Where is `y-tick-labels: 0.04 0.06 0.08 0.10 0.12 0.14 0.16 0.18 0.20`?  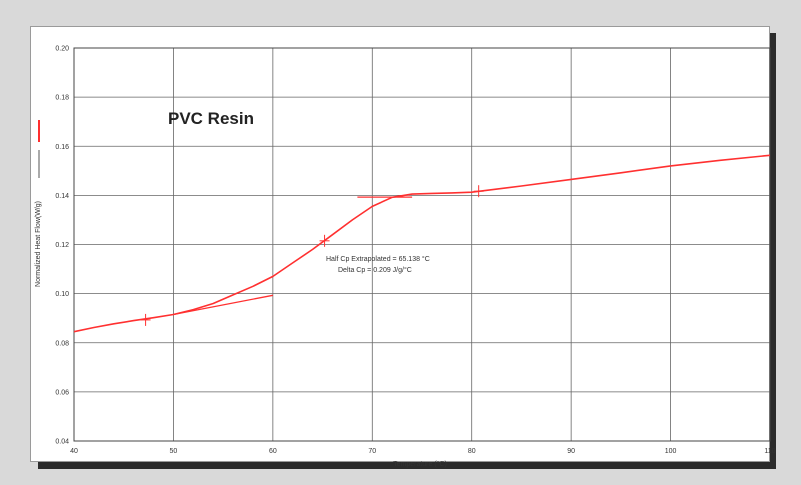 y-tick-labels: 0.04 0.06 0.08 0.10 0.12 0.14 0.16 0.18 0.20 is located at coordinates (62, 246).